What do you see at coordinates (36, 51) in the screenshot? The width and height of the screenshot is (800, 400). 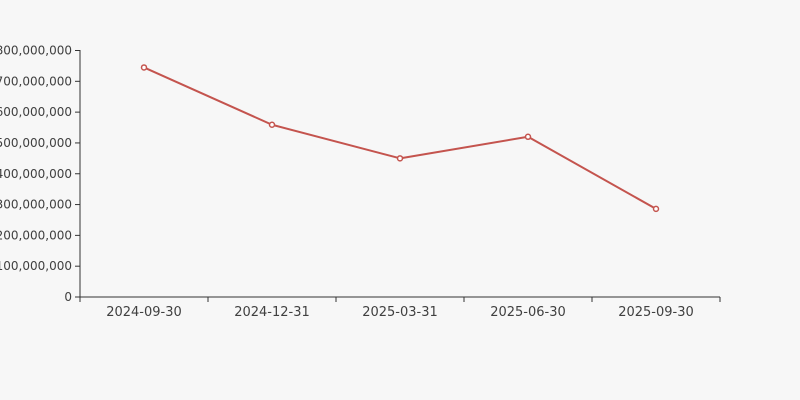 I see `y-tick-label: 800,000,000` at bounding box center [36, 51].